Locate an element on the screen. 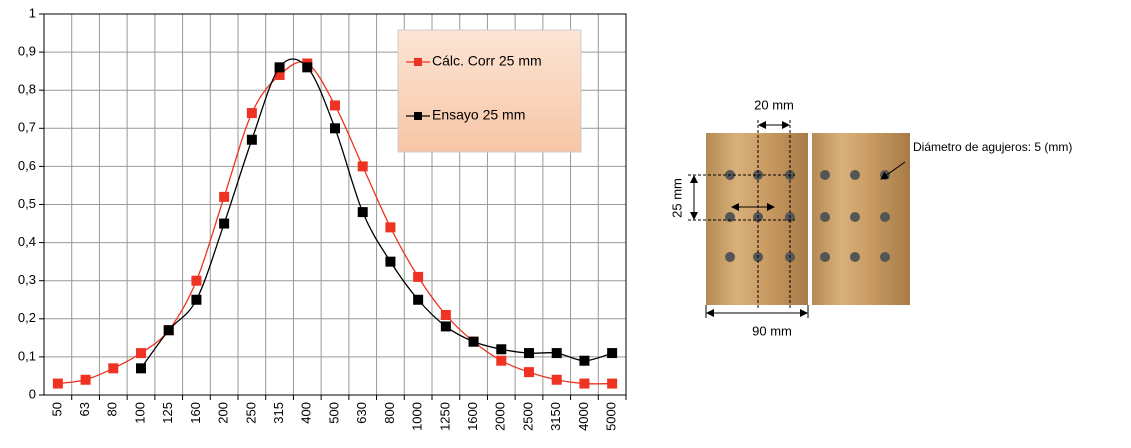  legend: Cálc. Corr 25 mm Ensayo 25 mm is located at coordinates (489, 91).